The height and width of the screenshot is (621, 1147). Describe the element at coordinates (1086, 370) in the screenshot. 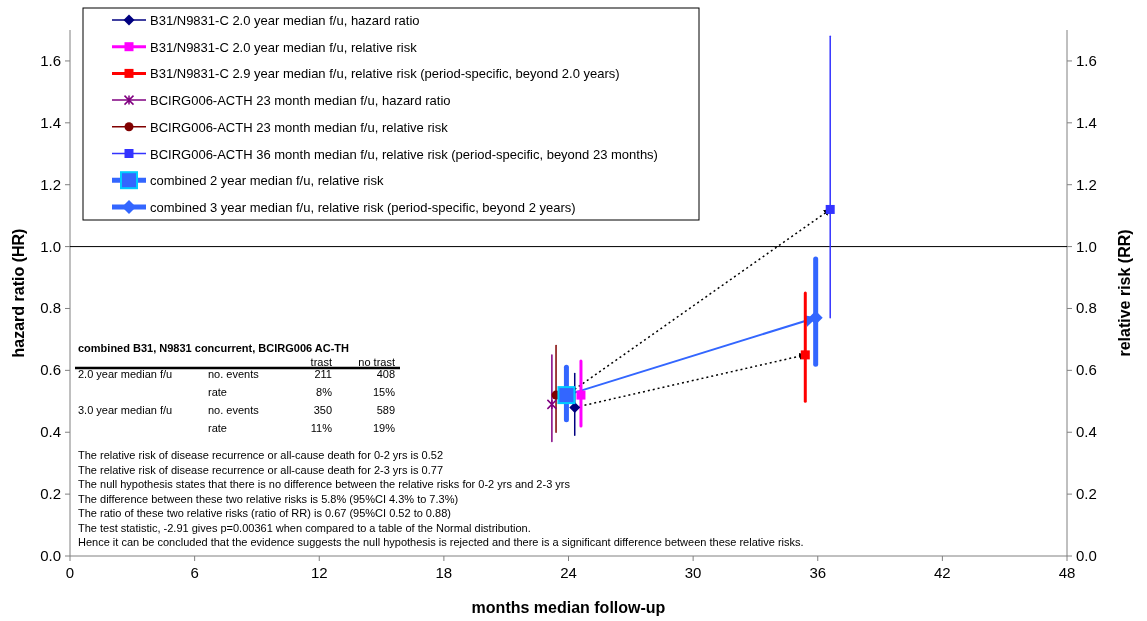

I see `y2-tick-label: 0.6` at that location.